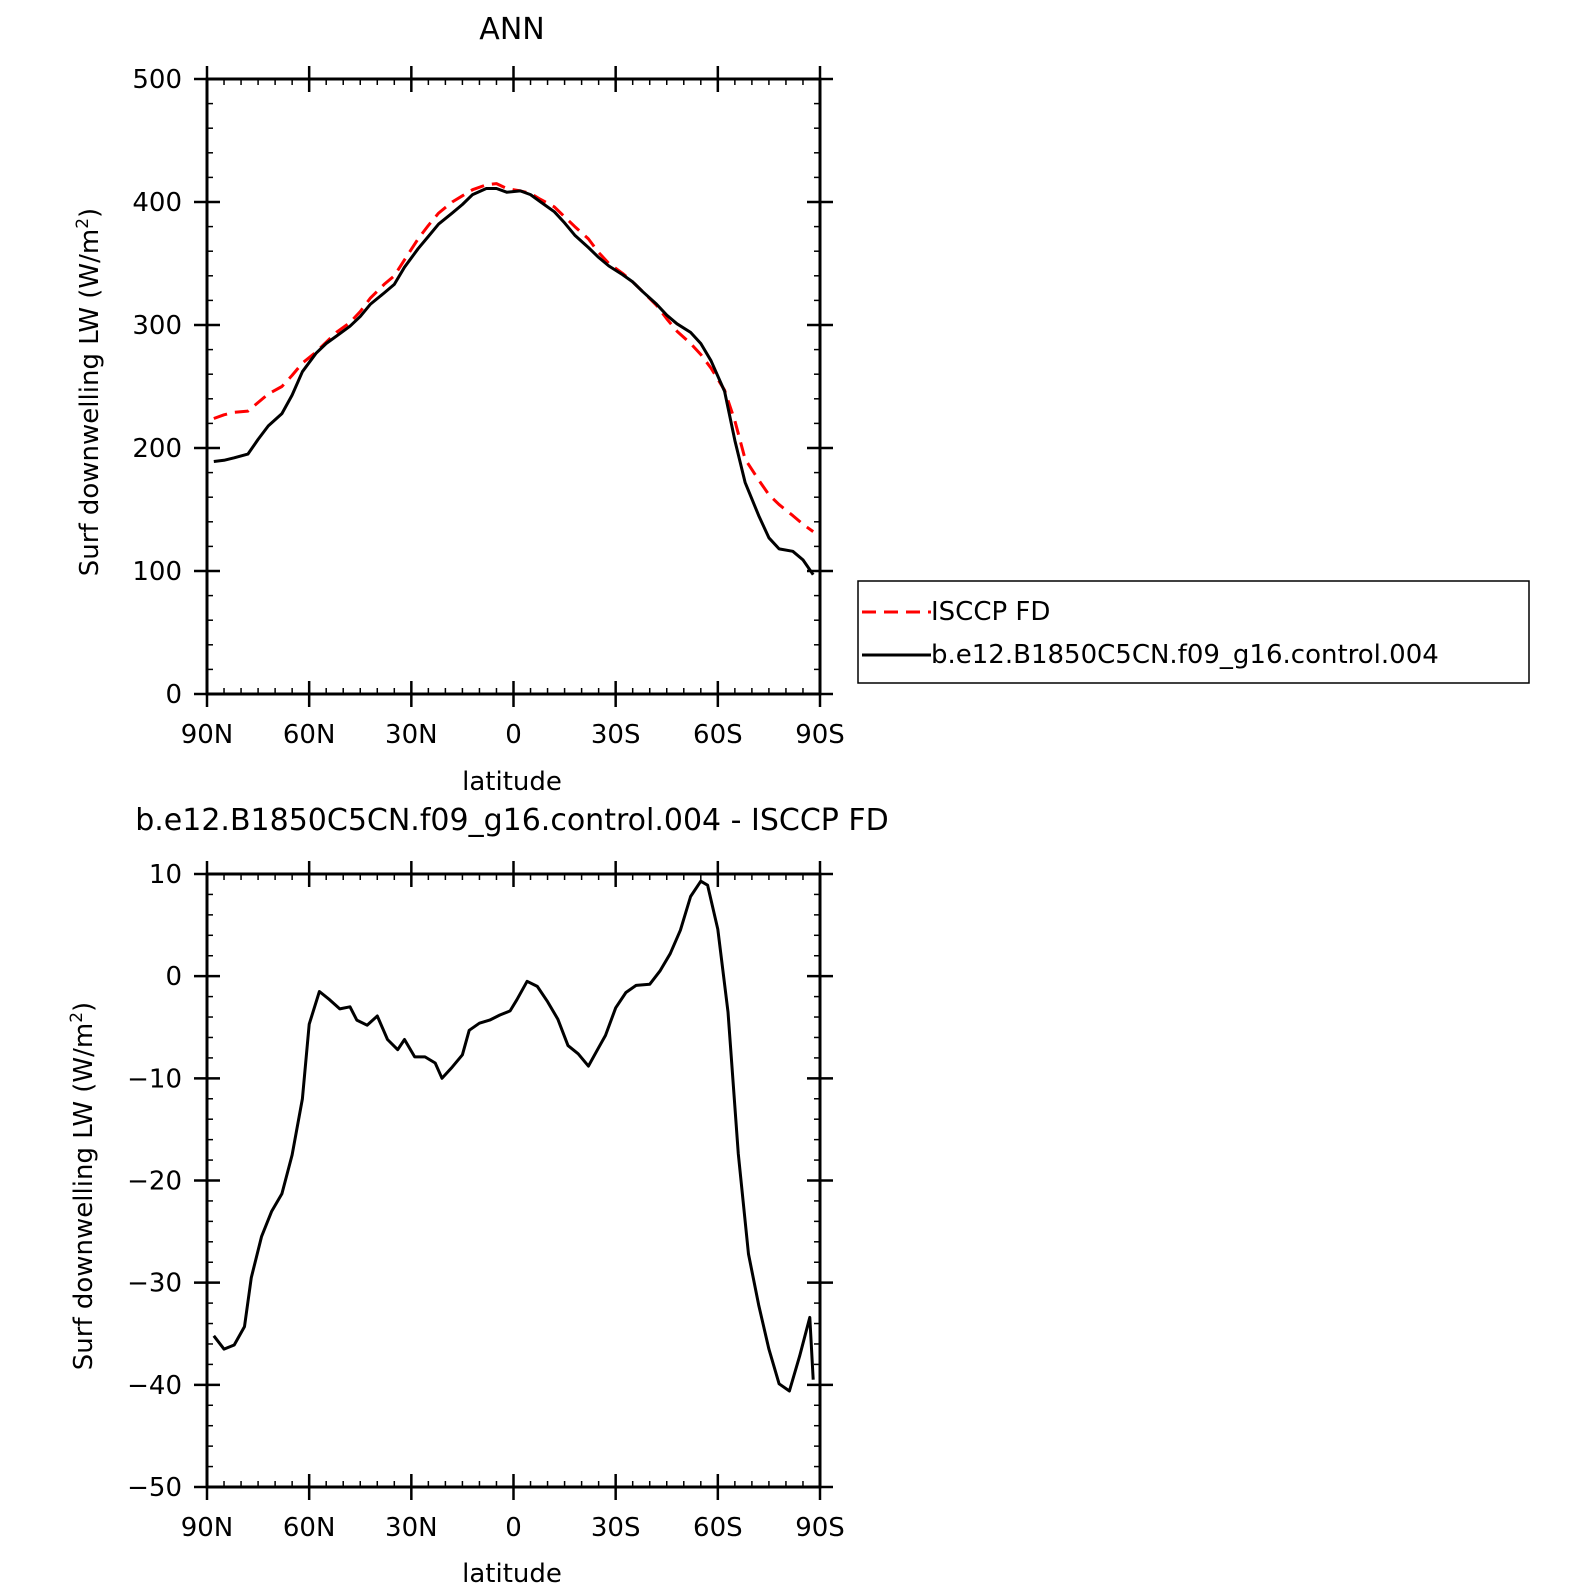  What do you see at coordinates (1185, 655) in the screenshot?
I see `legend-label-model: b.e12.B1850C5CN.f09_g16.control.004` at bounding box center [1185, 655].